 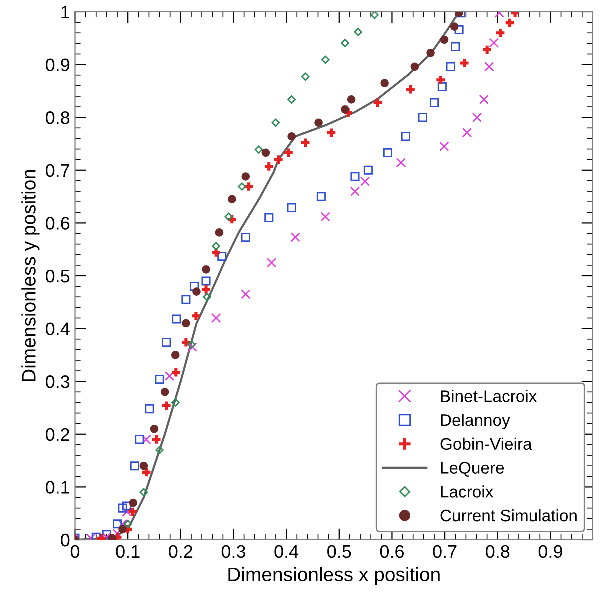 I want to click on y-tick-label: 0.8, so click(x=58, y=118).